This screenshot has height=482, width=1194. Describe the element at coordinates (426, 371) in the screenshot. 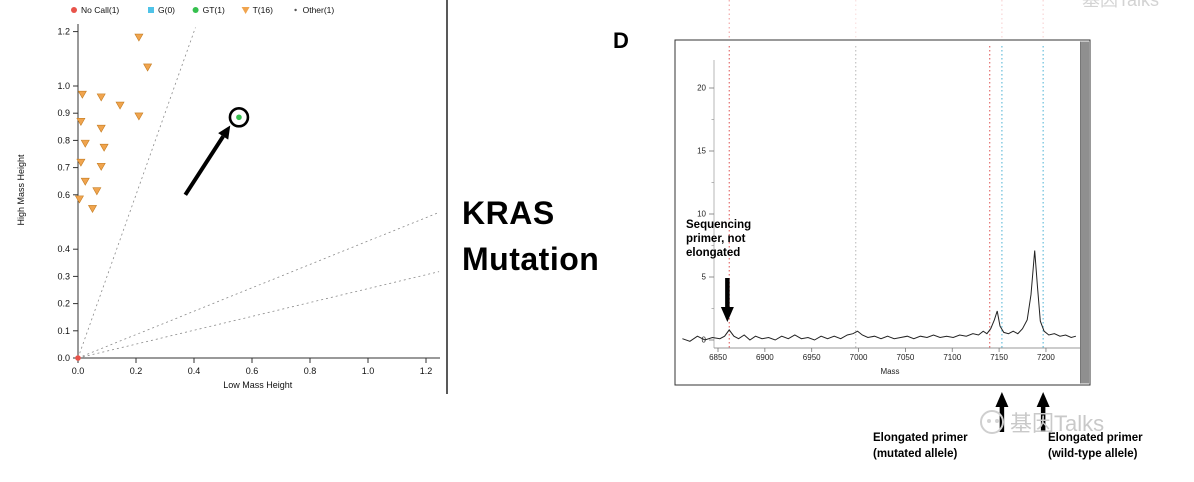

I see `x-tick-label: 1.2` at that location.